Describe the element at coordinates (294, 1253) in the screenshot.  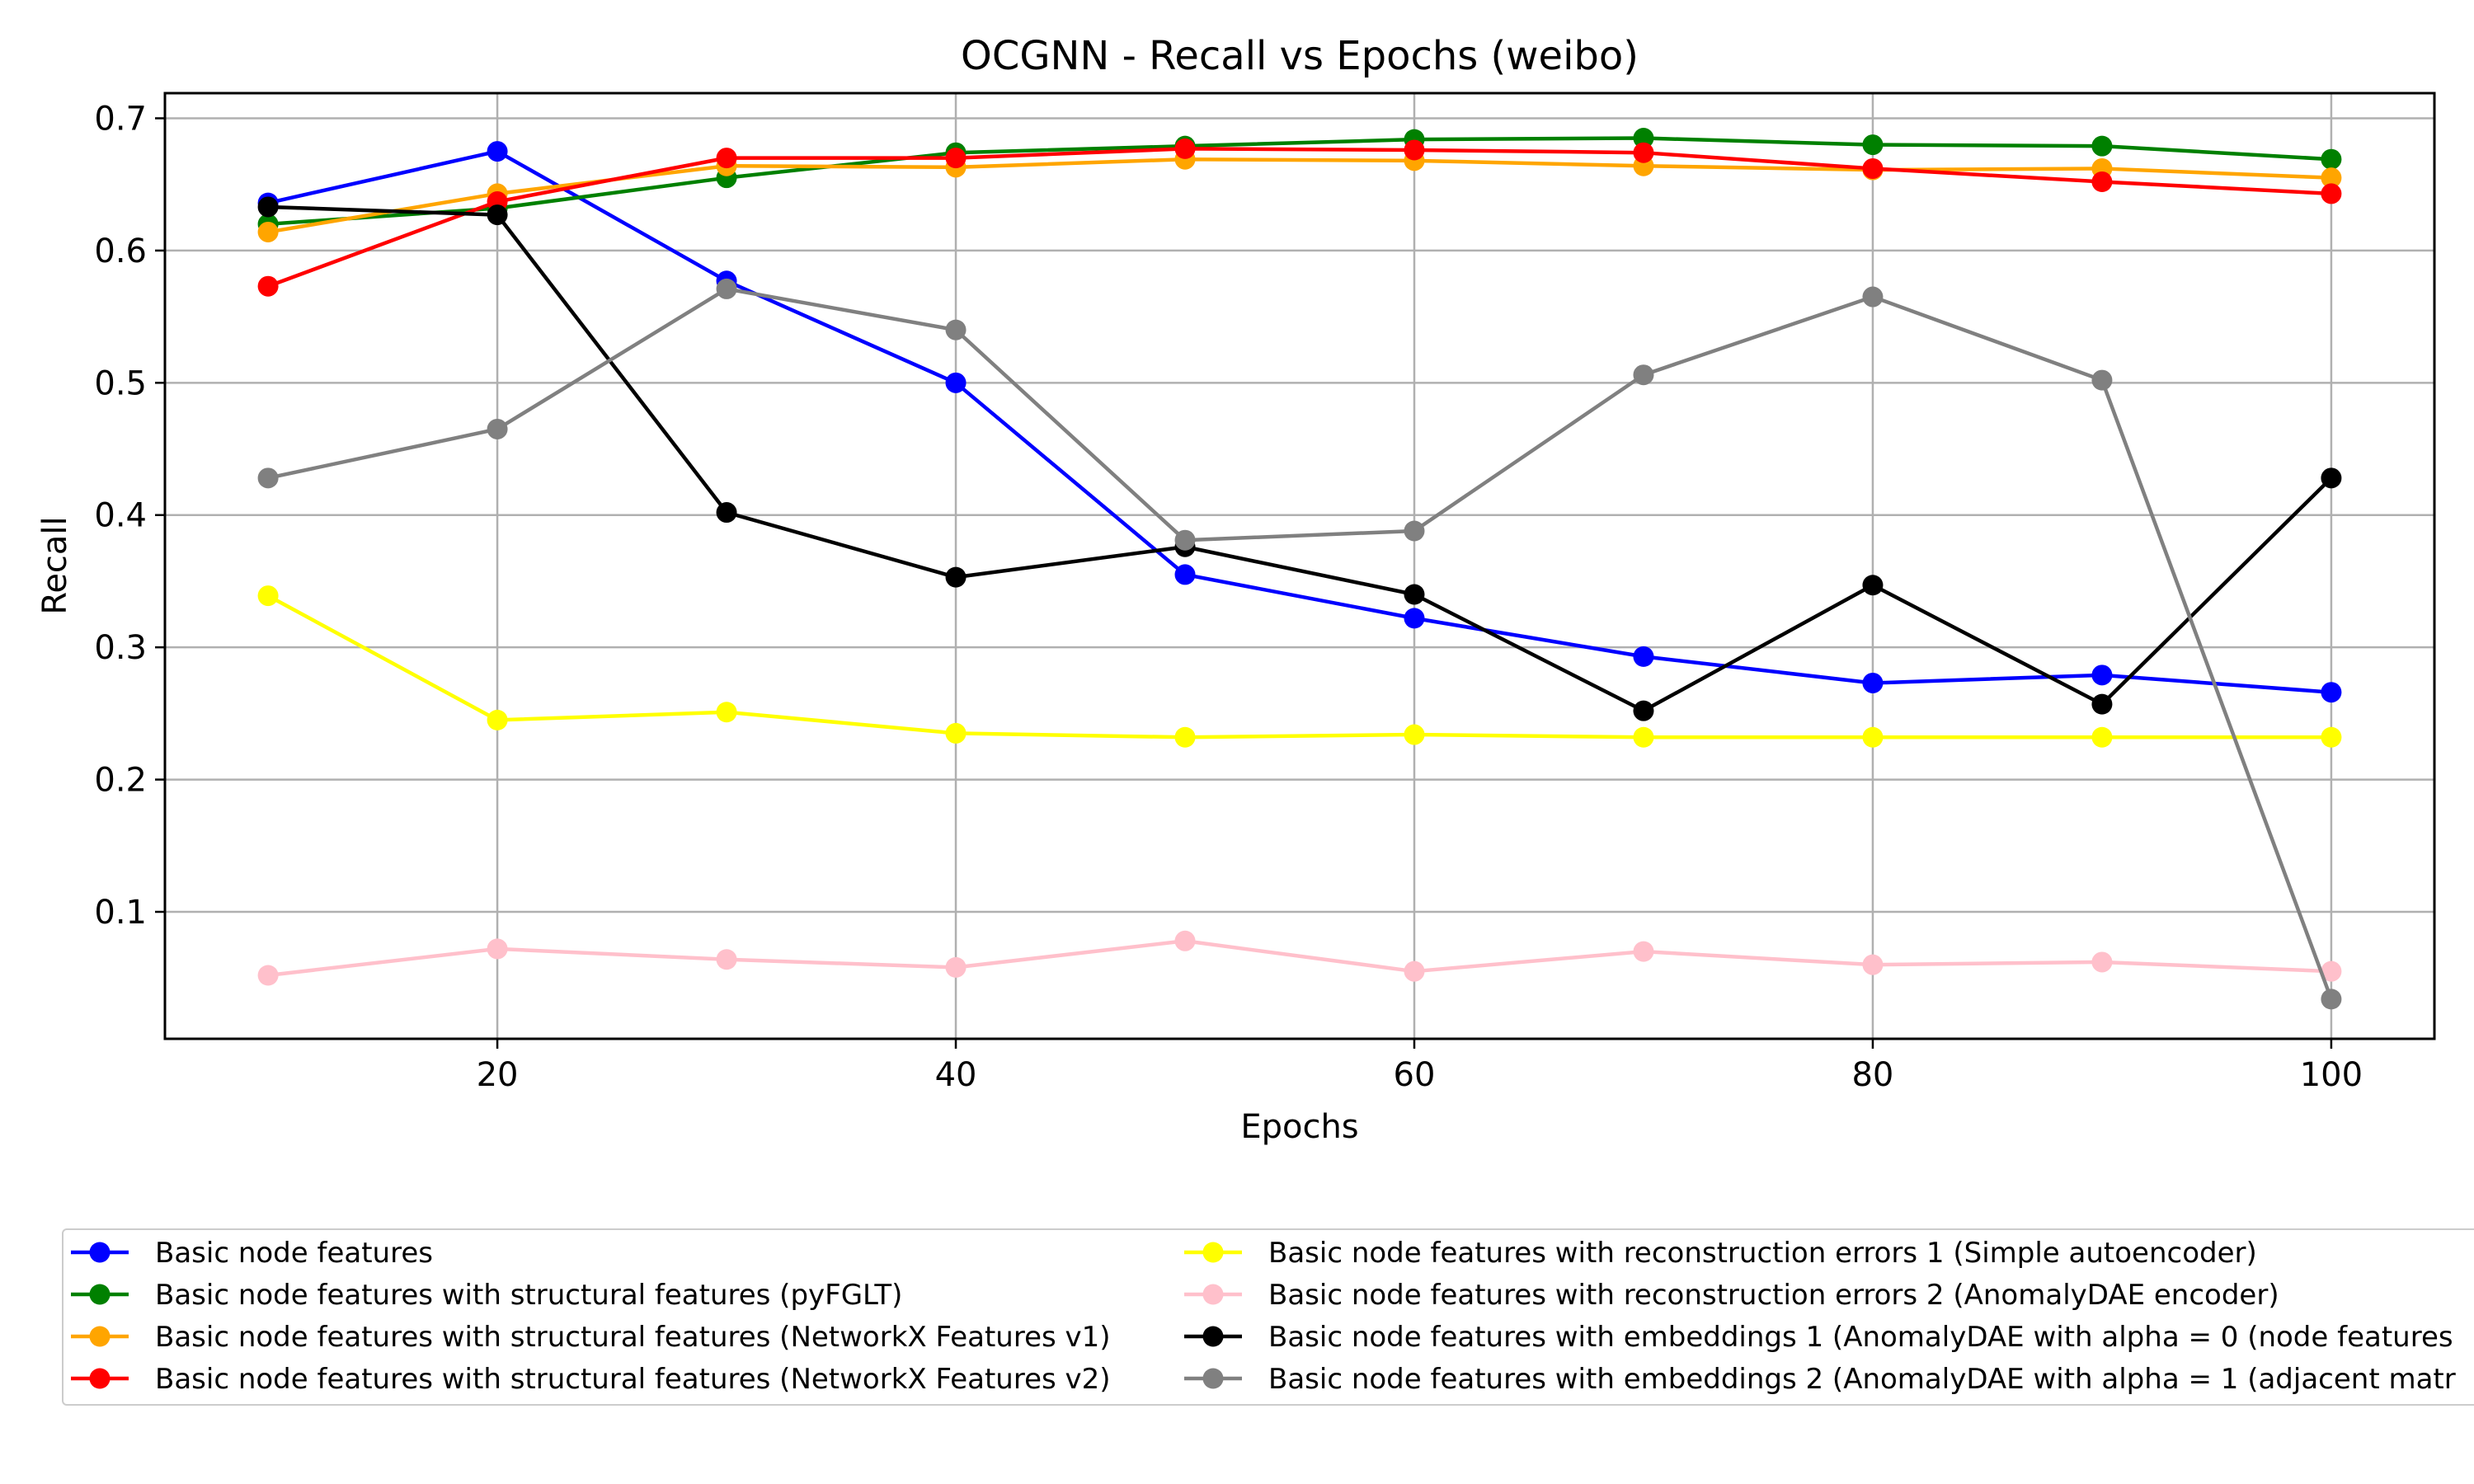
I see `legend-label: Basic node features` at that location.